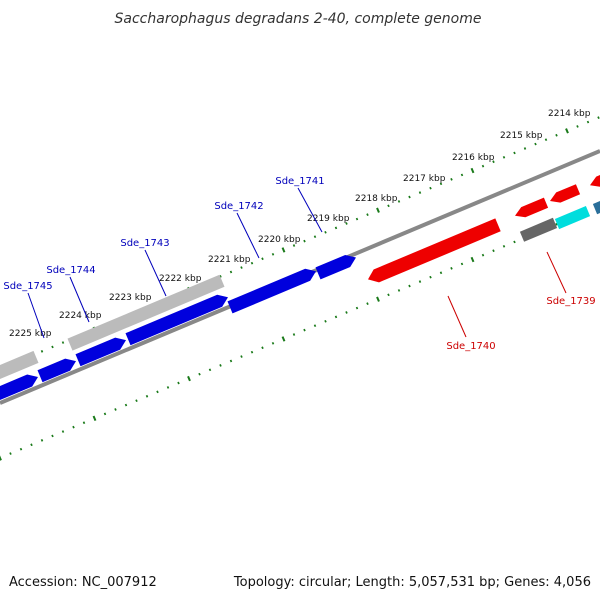  What do you see at coordinates (328, 219) in the screenshot?
I see `tick-label: 2219 kbp` at bounding box center [328, 219].